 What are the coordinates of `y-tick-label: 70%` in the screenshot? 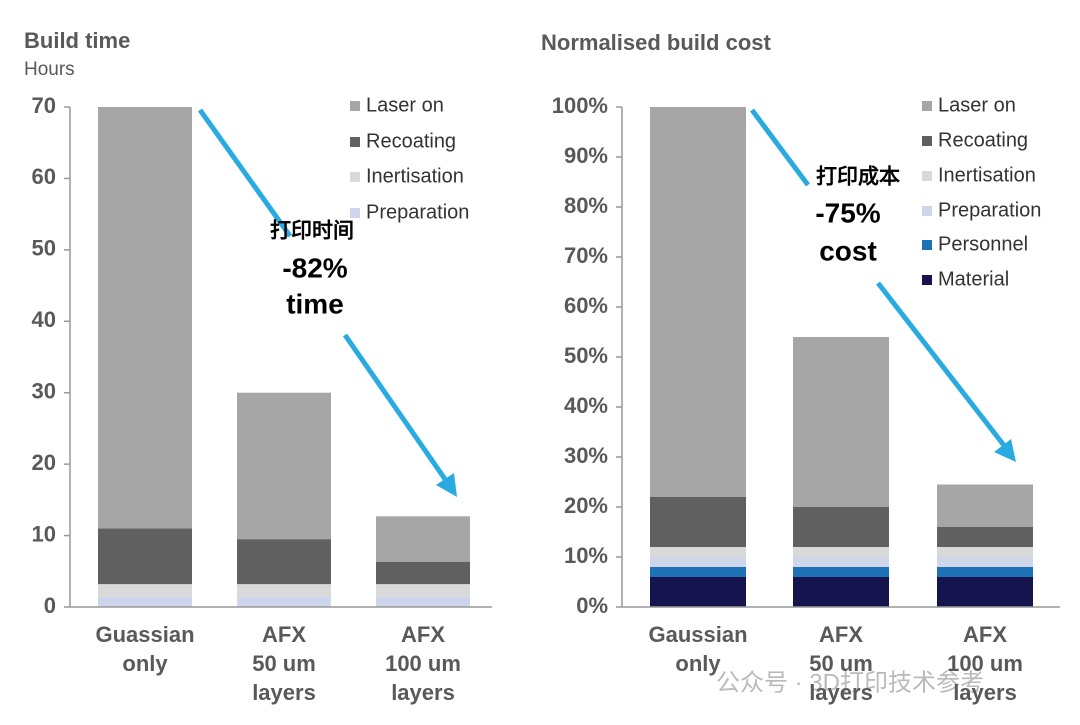 It's located at (586, 255).